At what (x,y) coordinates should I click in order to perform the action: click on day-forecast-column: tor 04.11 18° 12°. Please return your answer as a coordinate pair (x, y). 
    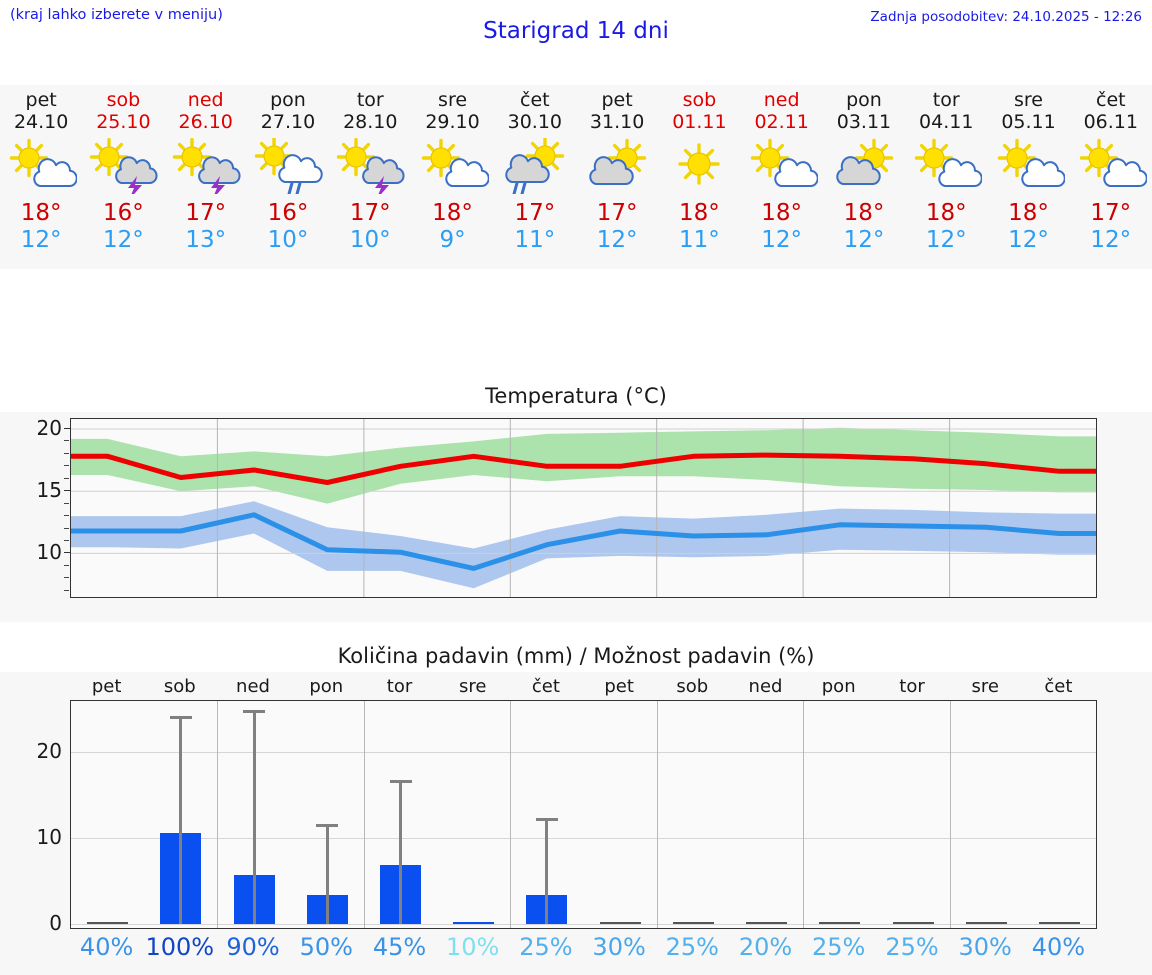
    Looking at the image, I should click on (946, 177).